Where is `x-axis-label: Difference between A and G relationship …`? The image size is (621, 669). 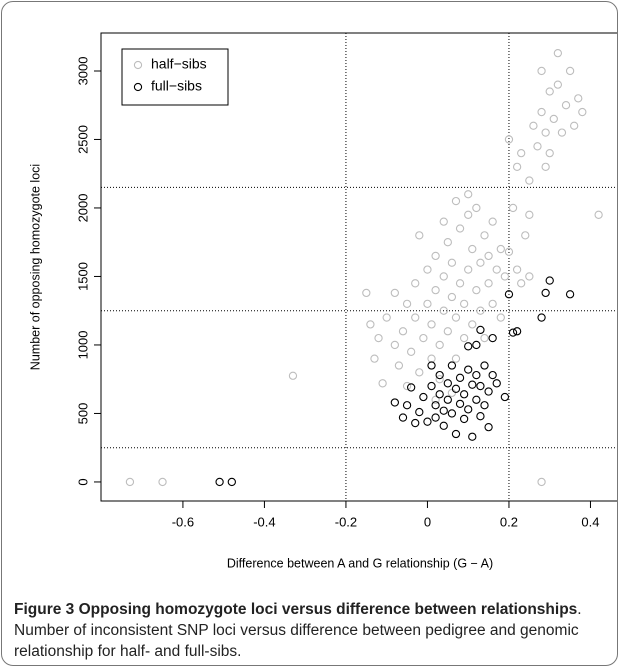
x-axis-label: Difference between A and G relationship … is located at coordinates (360, 563).